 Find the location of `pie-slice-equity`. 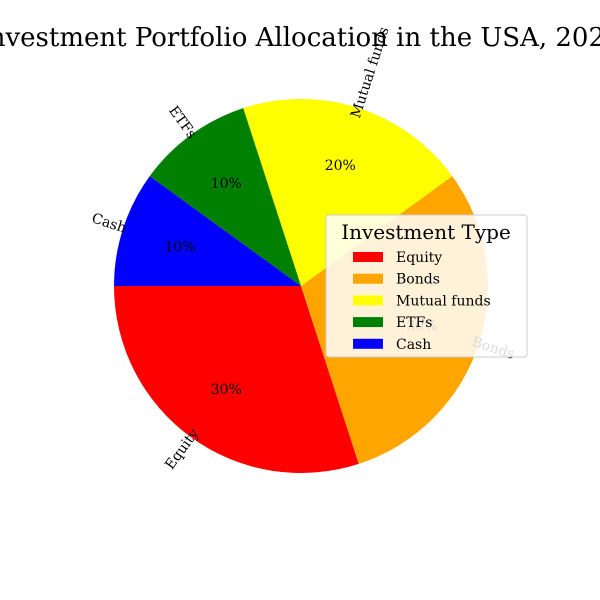

pie-slice-equity is located at coordinates (236, 379).